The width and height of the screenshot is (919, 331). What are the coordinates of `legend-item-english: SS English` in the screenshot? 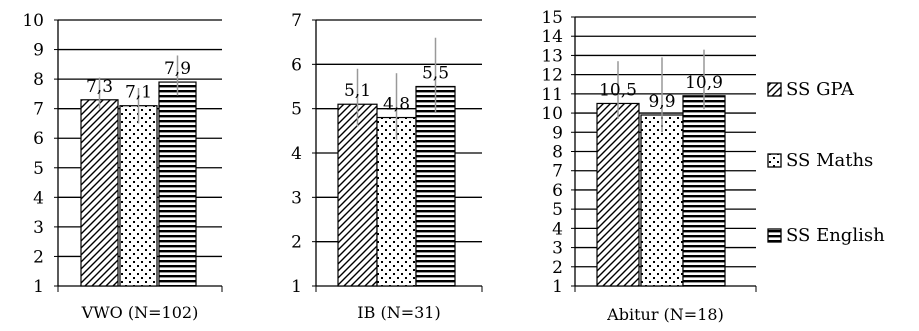 It's located at (826, 235).